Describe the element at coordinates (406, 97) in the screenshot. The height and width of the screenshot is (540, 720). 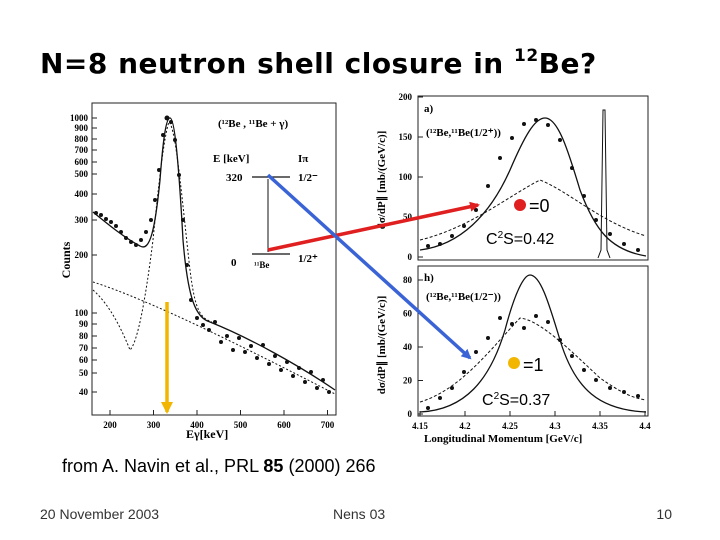
I see `panel-a-y-tick: 200` at that location.